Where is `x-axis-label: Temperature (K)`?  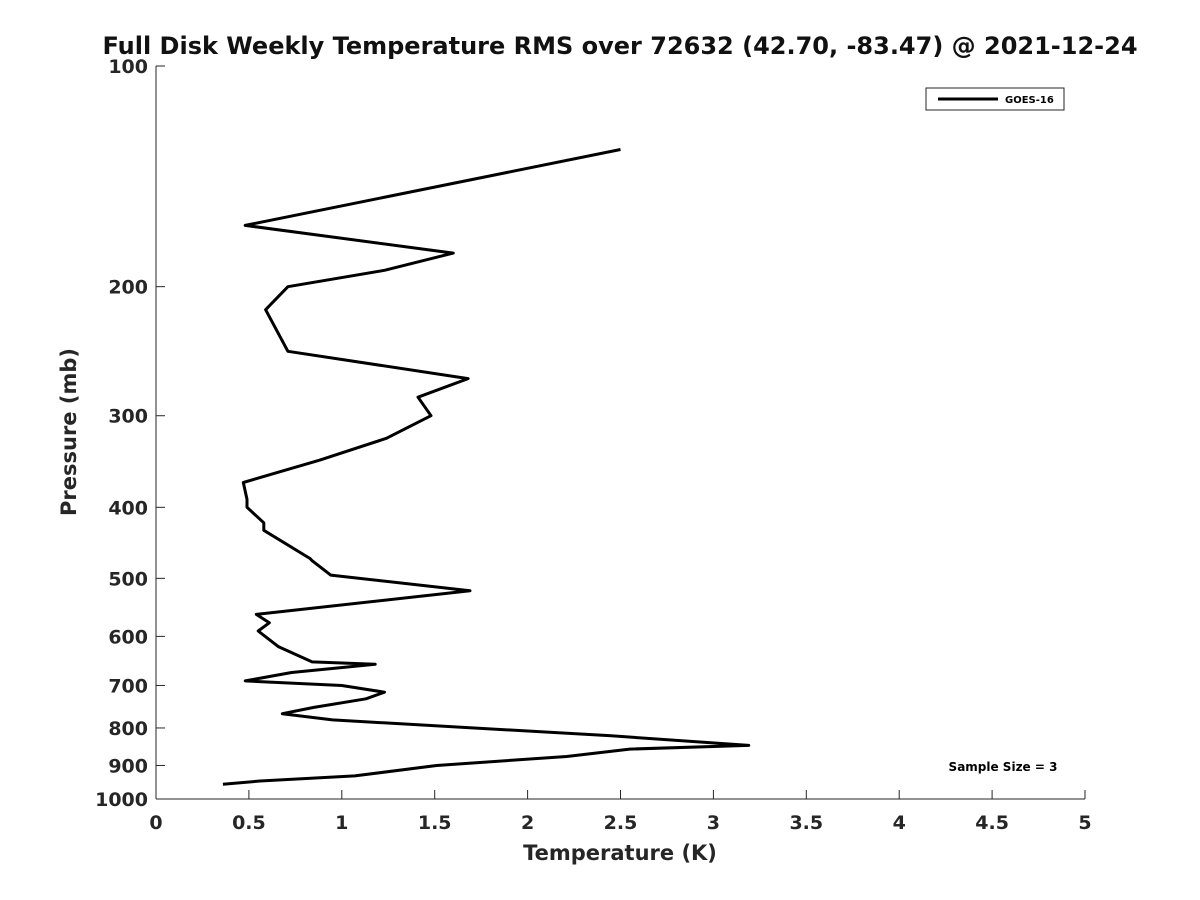 x-axis-label: Temperature (K) is located at coordinates (620, 853).